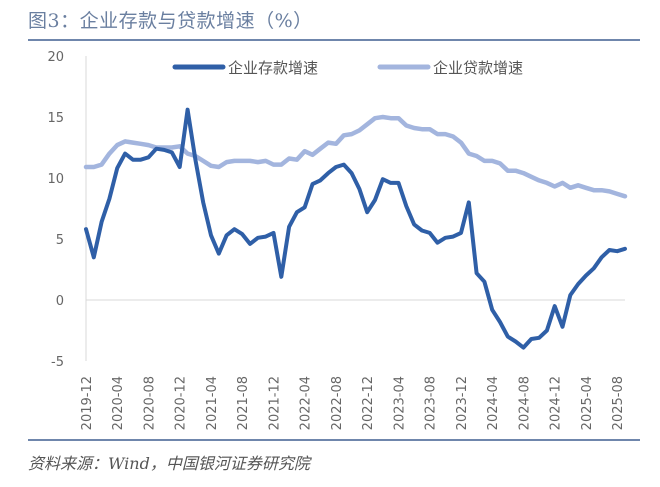 This screenshot has width=660, height=487. What do you see at coordinates (556, 403) in the screenshot?
I see `x-tick-label: 2024-12` at bounding box center [556, 403].